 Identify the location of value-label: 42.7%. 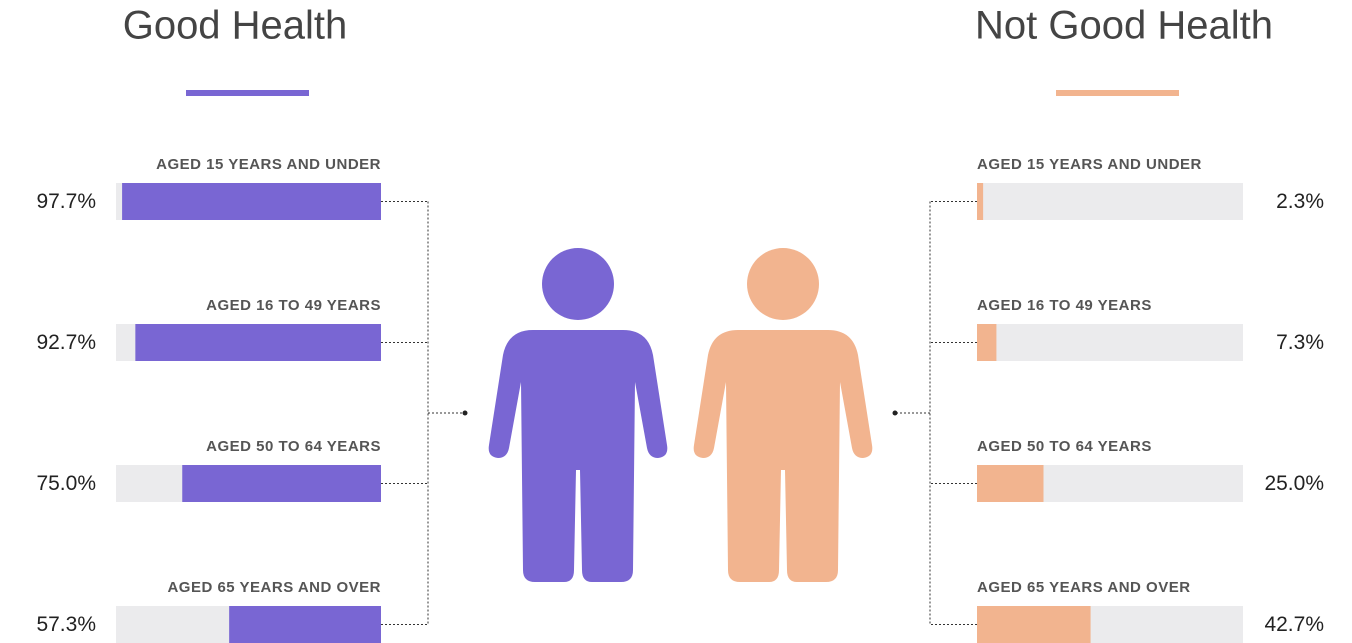
(1294, 624).